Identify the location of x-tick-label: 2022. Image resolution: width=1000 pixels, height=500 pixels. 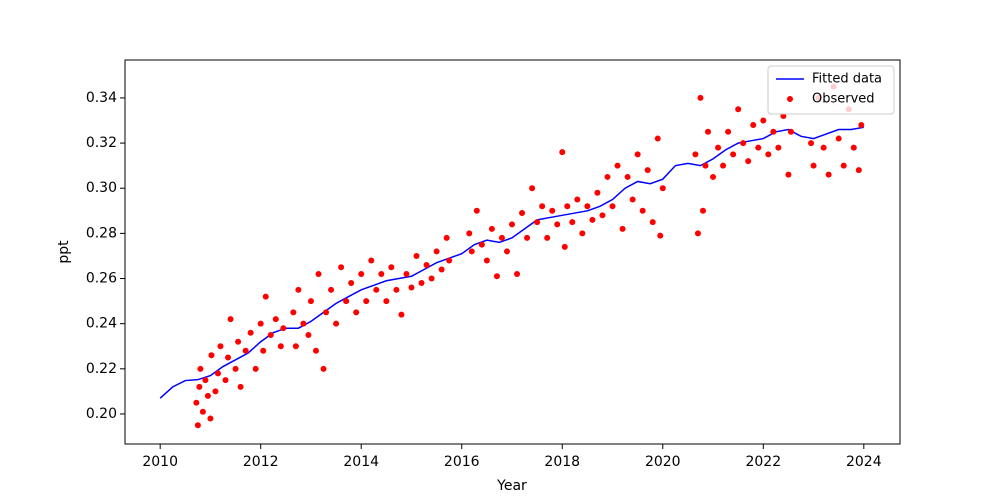
(763, 462).